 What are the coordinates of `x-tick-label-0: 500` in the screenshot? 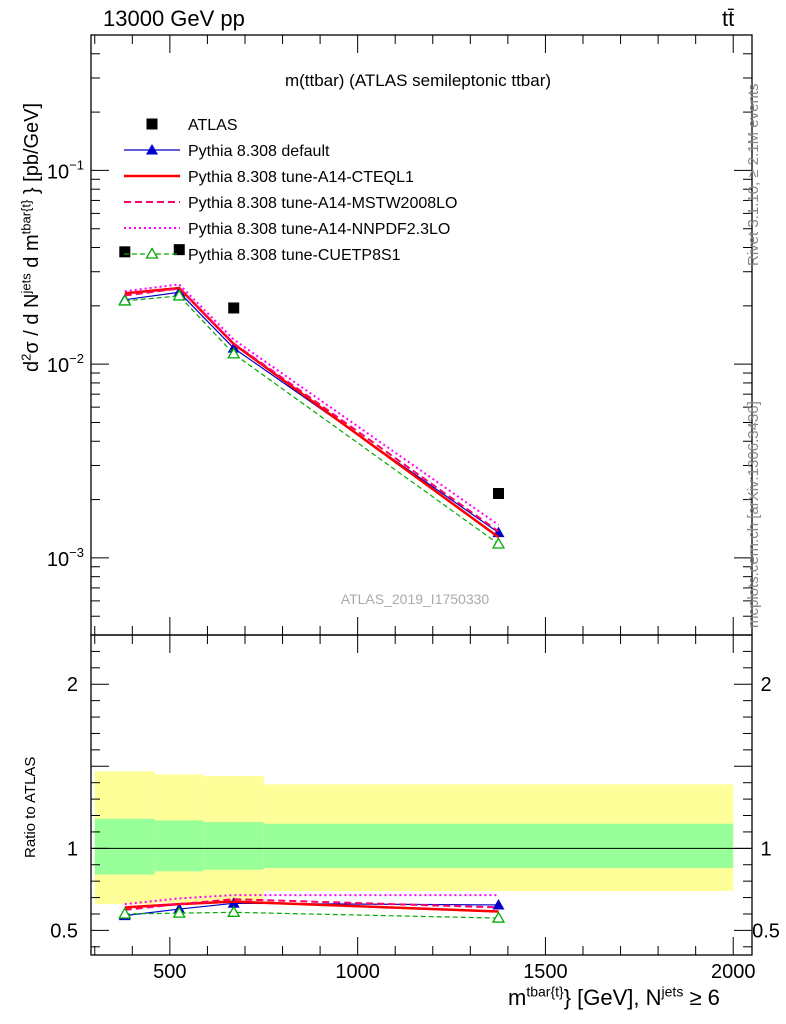 It's located at (169, 972).